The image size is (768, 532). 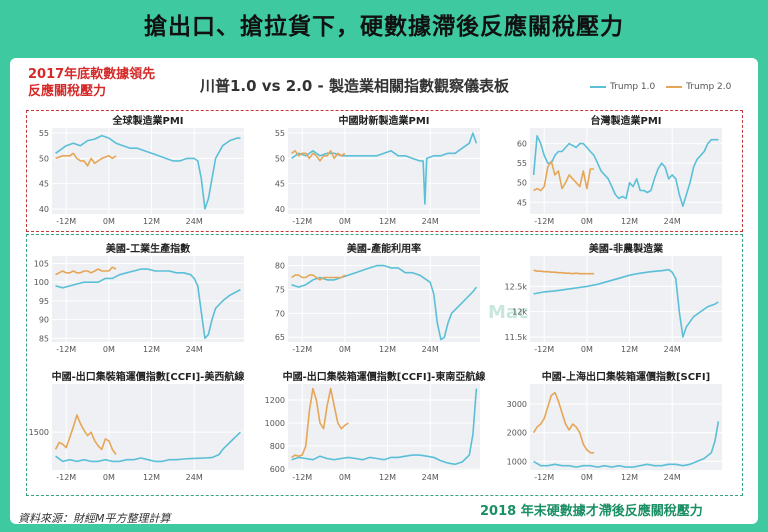 What do you see at coordinates (148, 248) in the screenshot?
I see `chart-subtitle: 美國-工業生產指數` at bounding box center [148, 248].